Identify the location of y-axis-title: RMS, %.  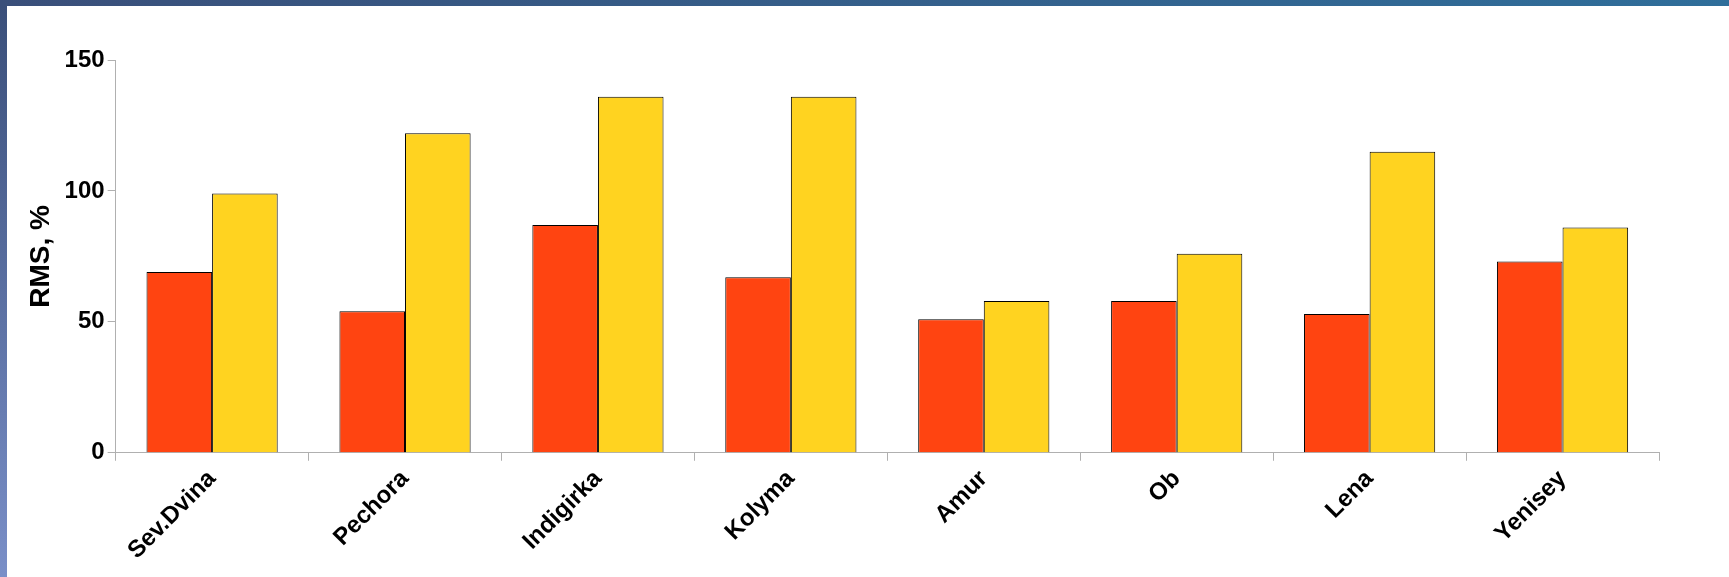
(39, 256).